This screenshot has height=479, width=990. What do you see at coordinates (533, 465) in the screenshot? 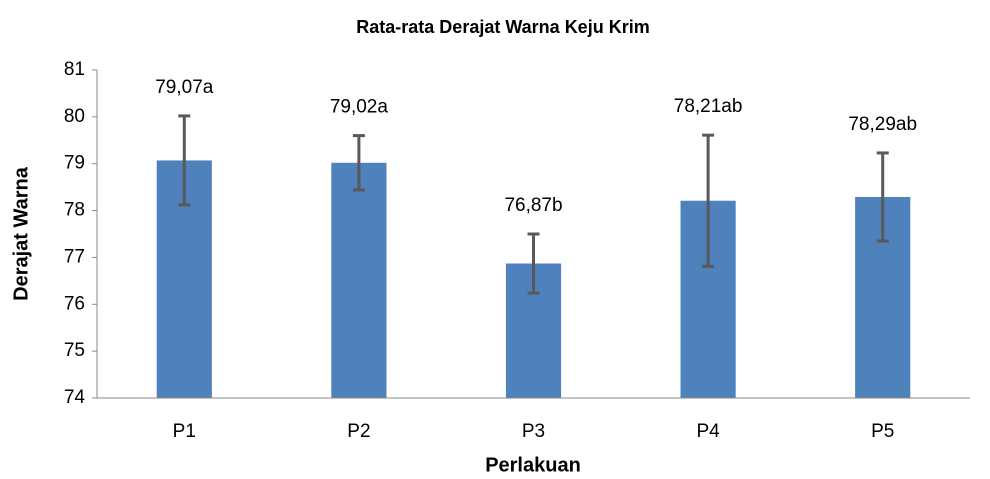
I see `x-axis-label: Perlakuan` at bounding box center [533, 465].